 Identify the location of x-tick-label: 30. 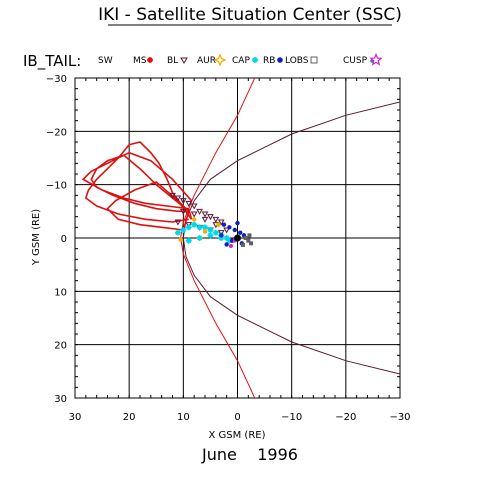
(75, 417).